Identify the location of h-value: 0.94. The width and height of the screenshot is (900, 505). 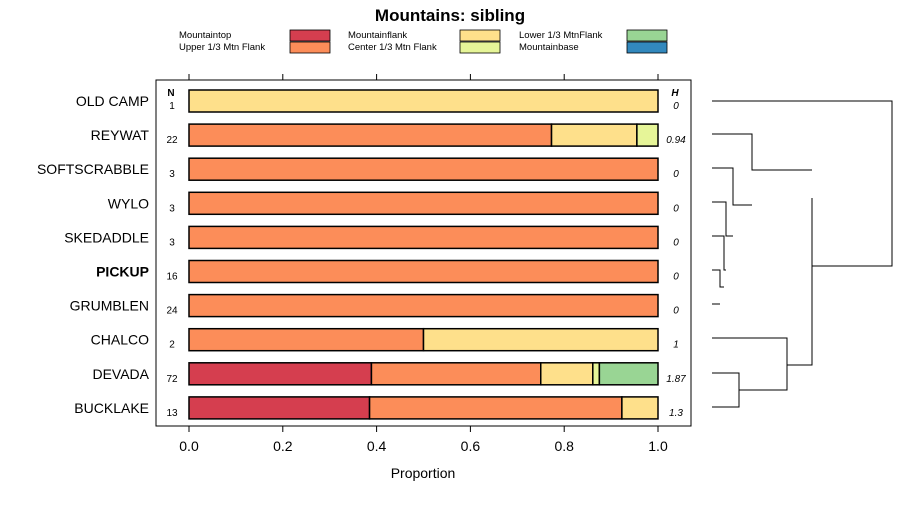
(676, 140).